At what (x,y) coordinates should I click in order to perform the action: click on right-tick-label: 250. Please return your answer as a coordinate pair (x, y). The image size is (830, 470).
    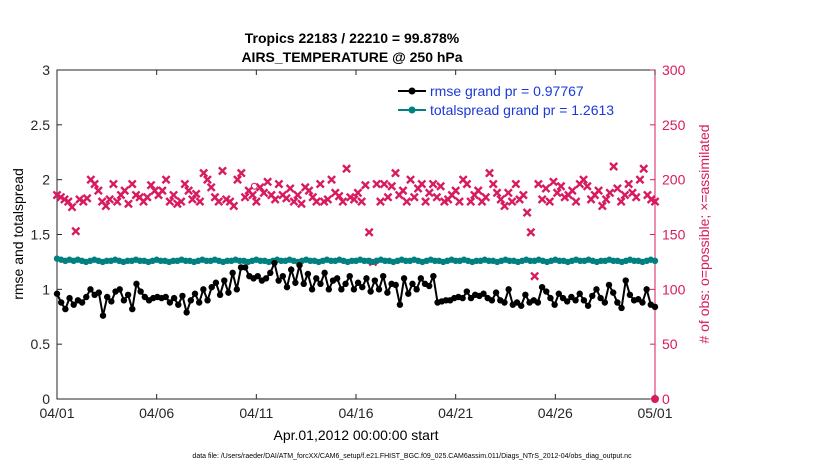
    Looking at the image, I should click on (674, 125).